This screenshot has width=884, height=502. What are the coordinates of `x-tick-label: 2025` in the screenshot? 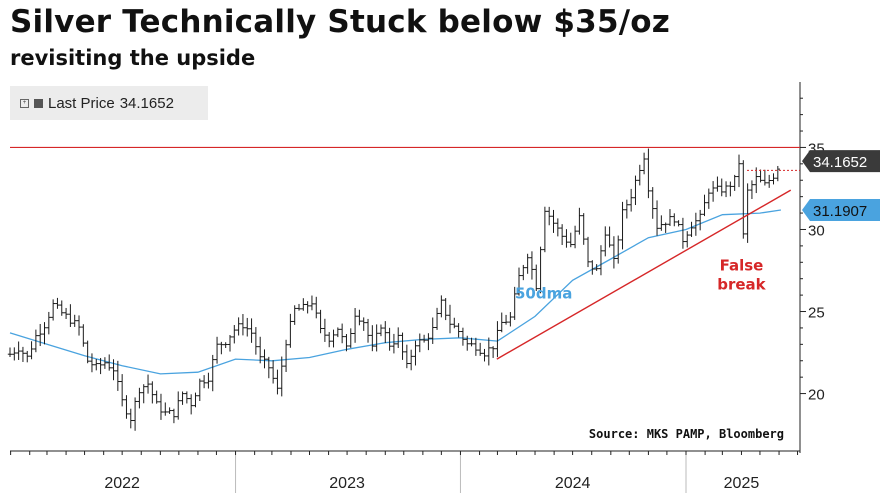 It's located at (742, 483).